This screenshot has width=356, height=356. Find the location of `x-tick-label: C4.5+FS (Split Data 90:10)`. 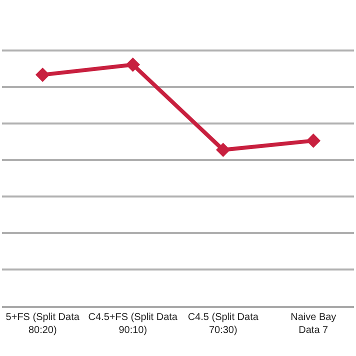

x-tick-label: C4.5+FS (Split Data 90:10) is located at coordinates (133, 324).